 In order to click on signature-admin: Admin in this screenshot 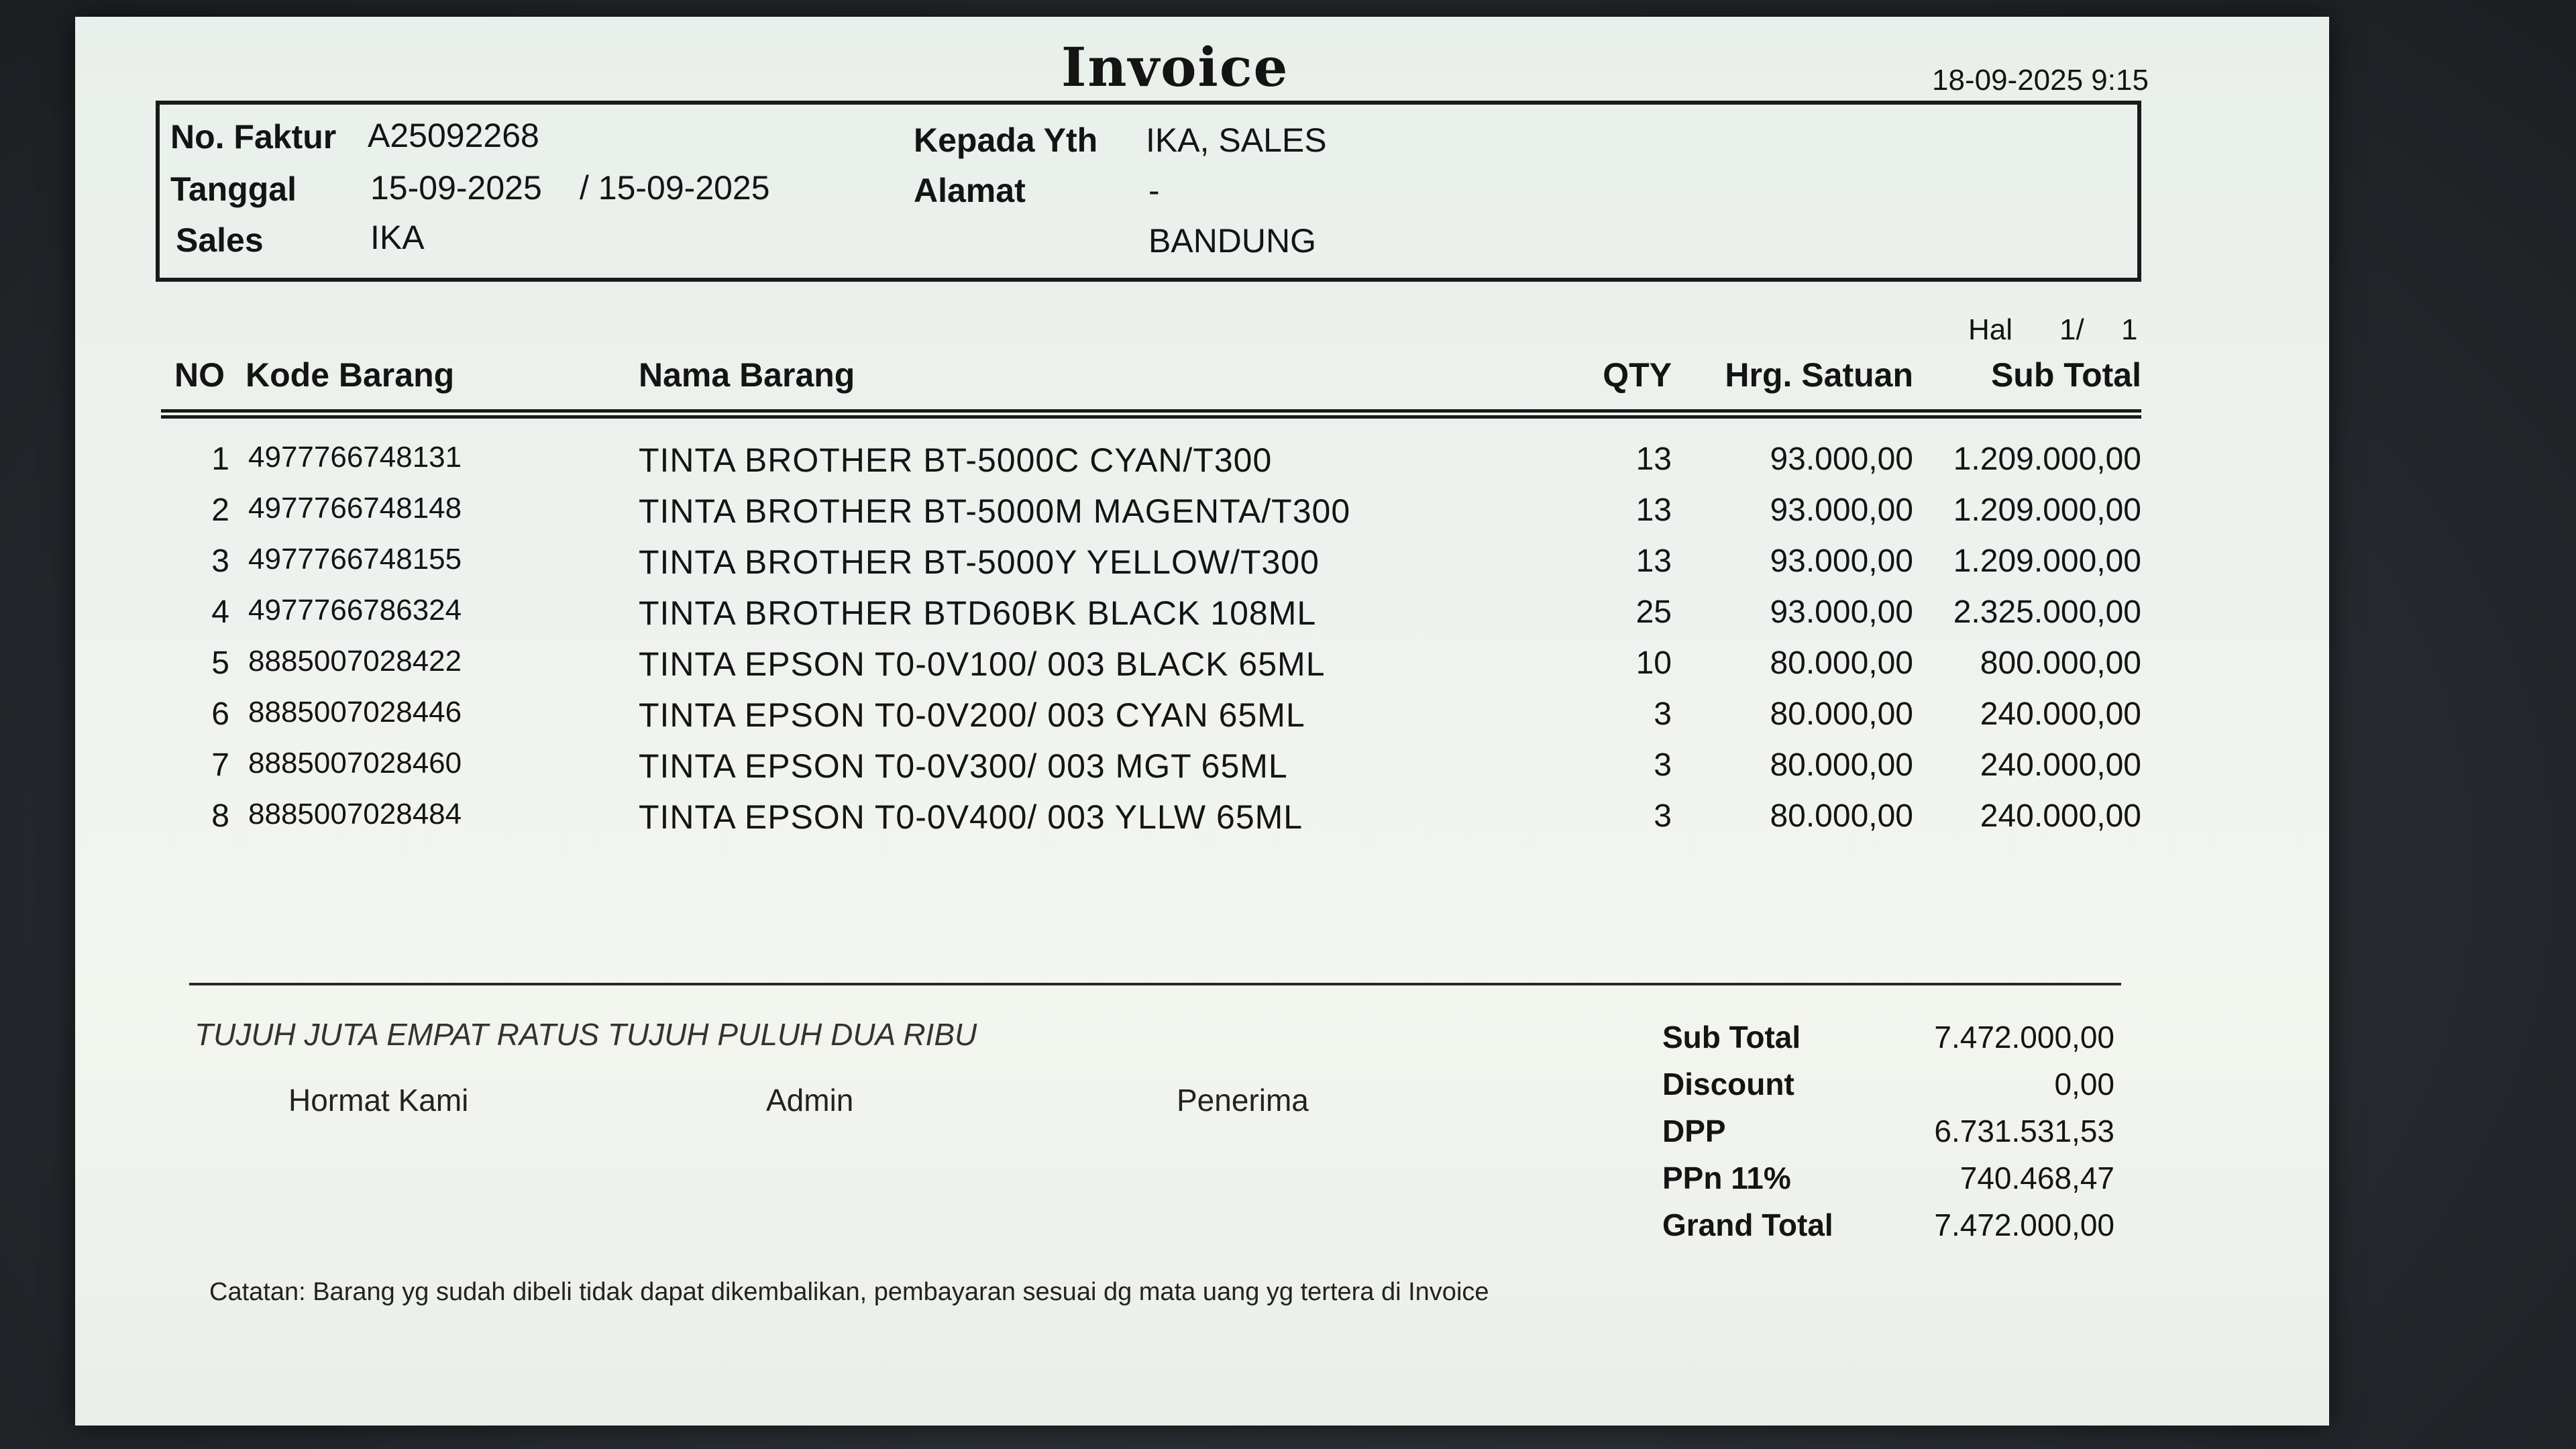, I will do `click(810, 1100)`.